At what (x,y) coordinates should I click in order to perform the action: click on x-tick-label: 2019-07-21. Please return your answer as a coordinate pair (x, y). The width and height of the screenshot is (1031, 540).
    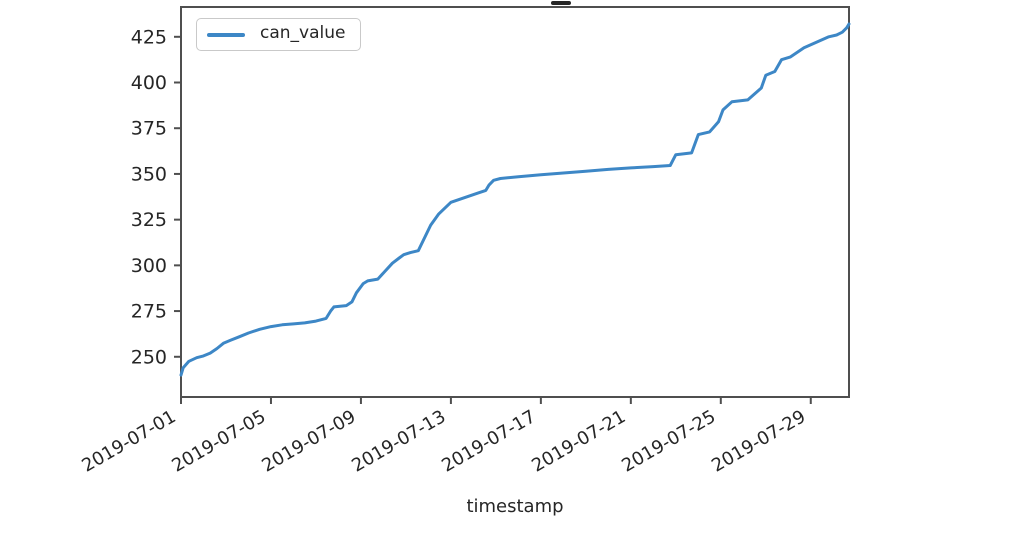
    Looking at the image, I should click on (578, 441).